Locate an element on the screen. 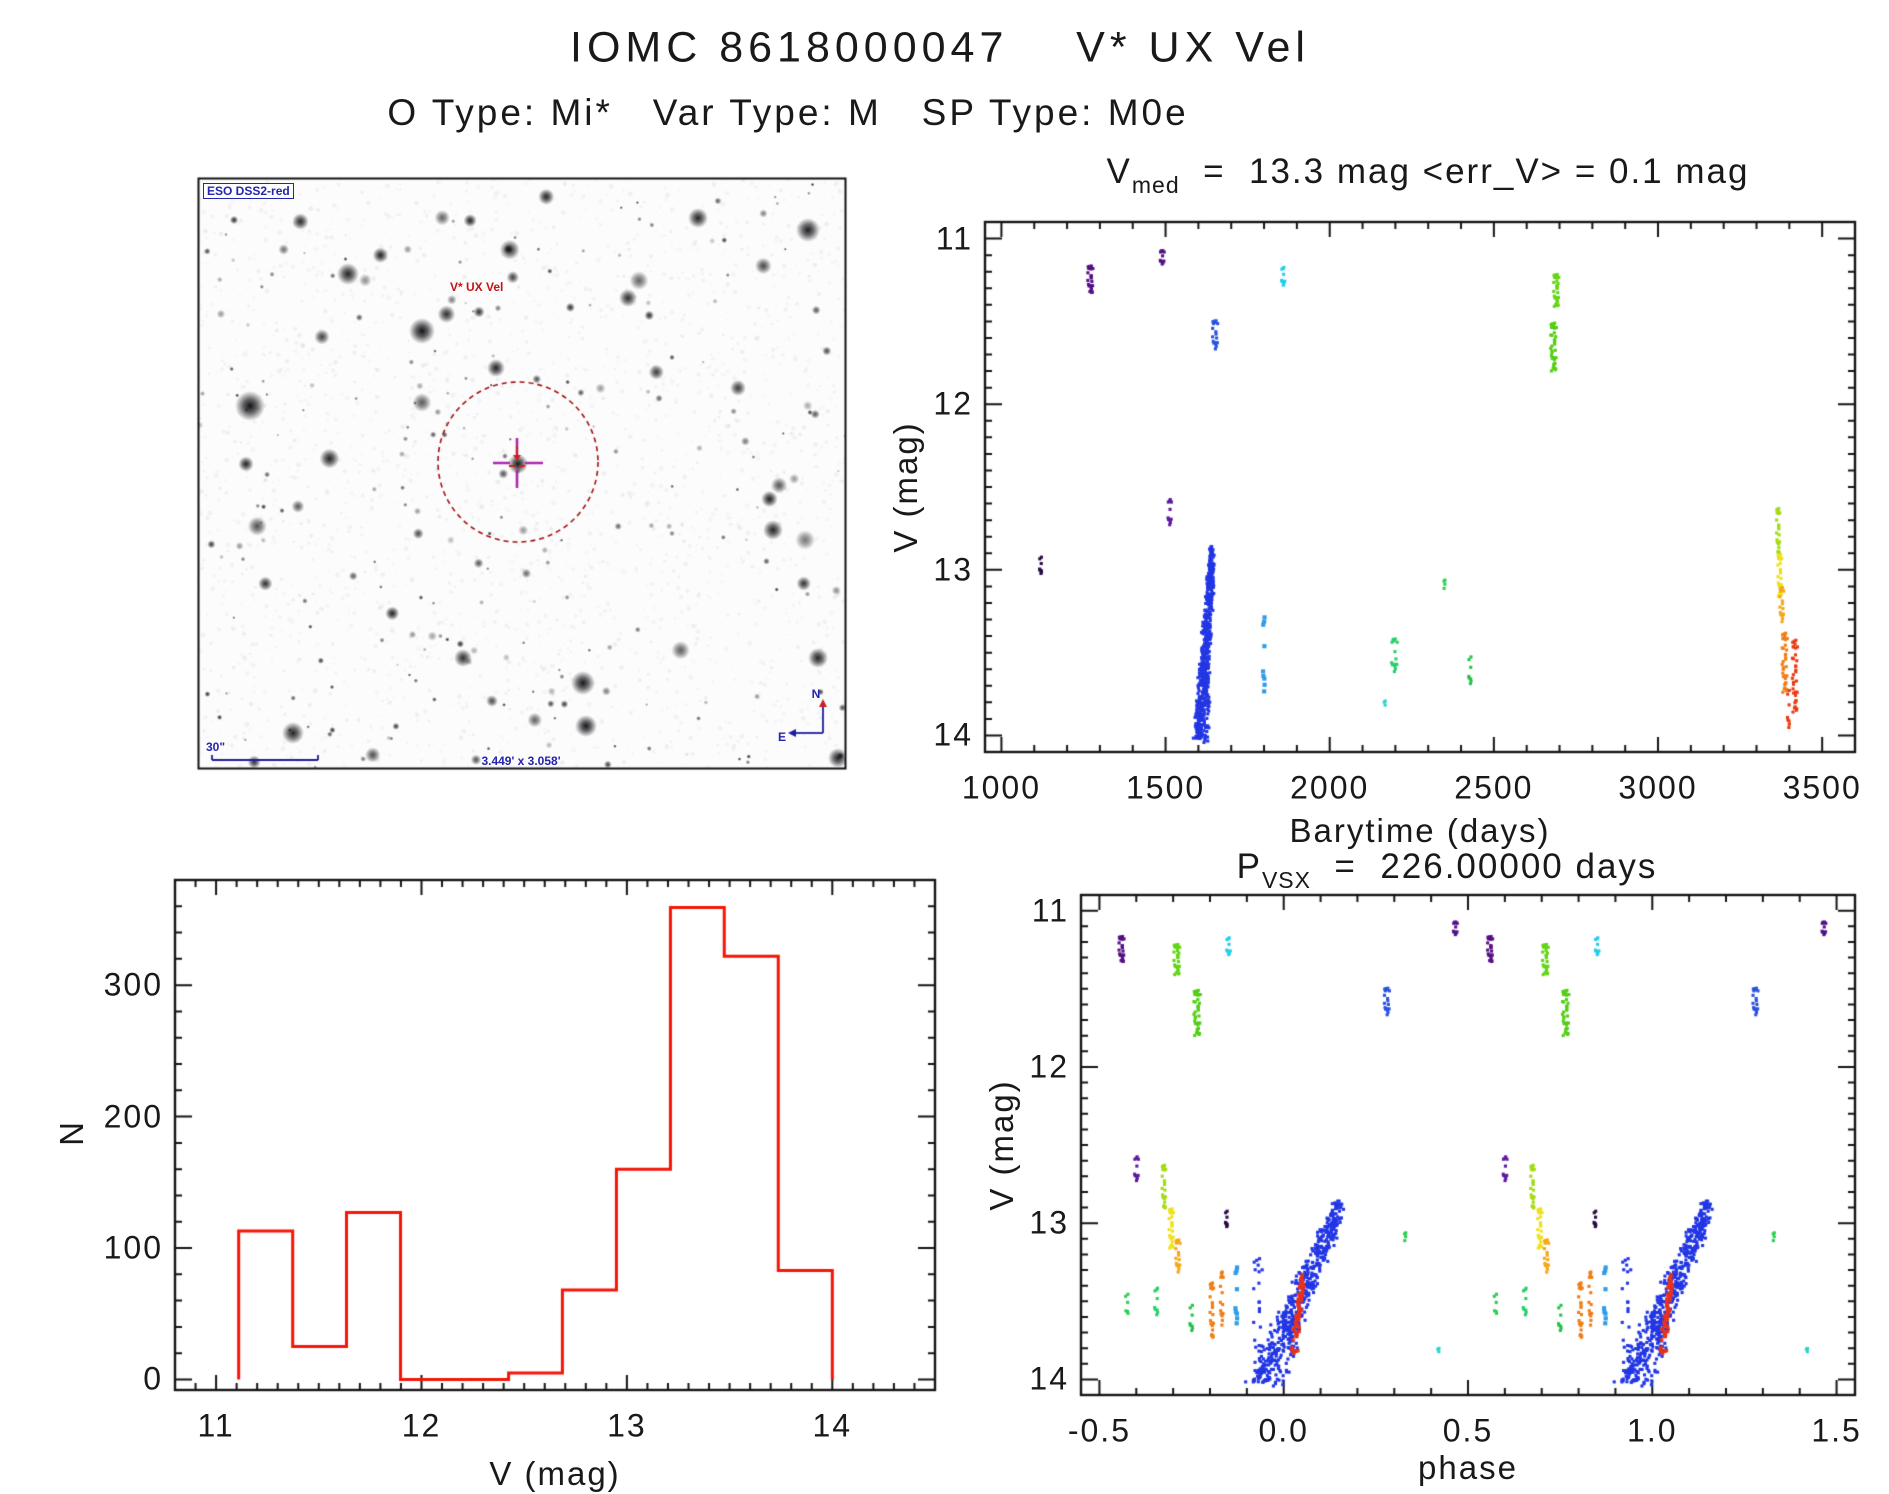  lightcurve-xaxis-label: Barytime (days) is located at coordinates (1420, 830).